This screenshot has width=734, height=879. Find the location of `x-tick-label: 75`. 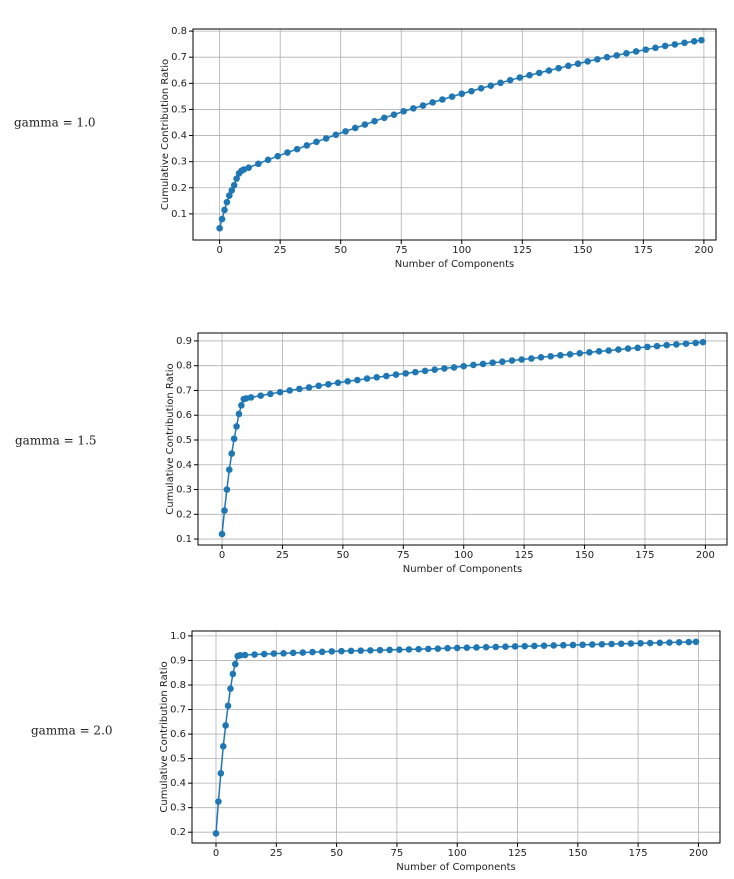

x-tick-label: 75 is located at coordinates (401, 250).